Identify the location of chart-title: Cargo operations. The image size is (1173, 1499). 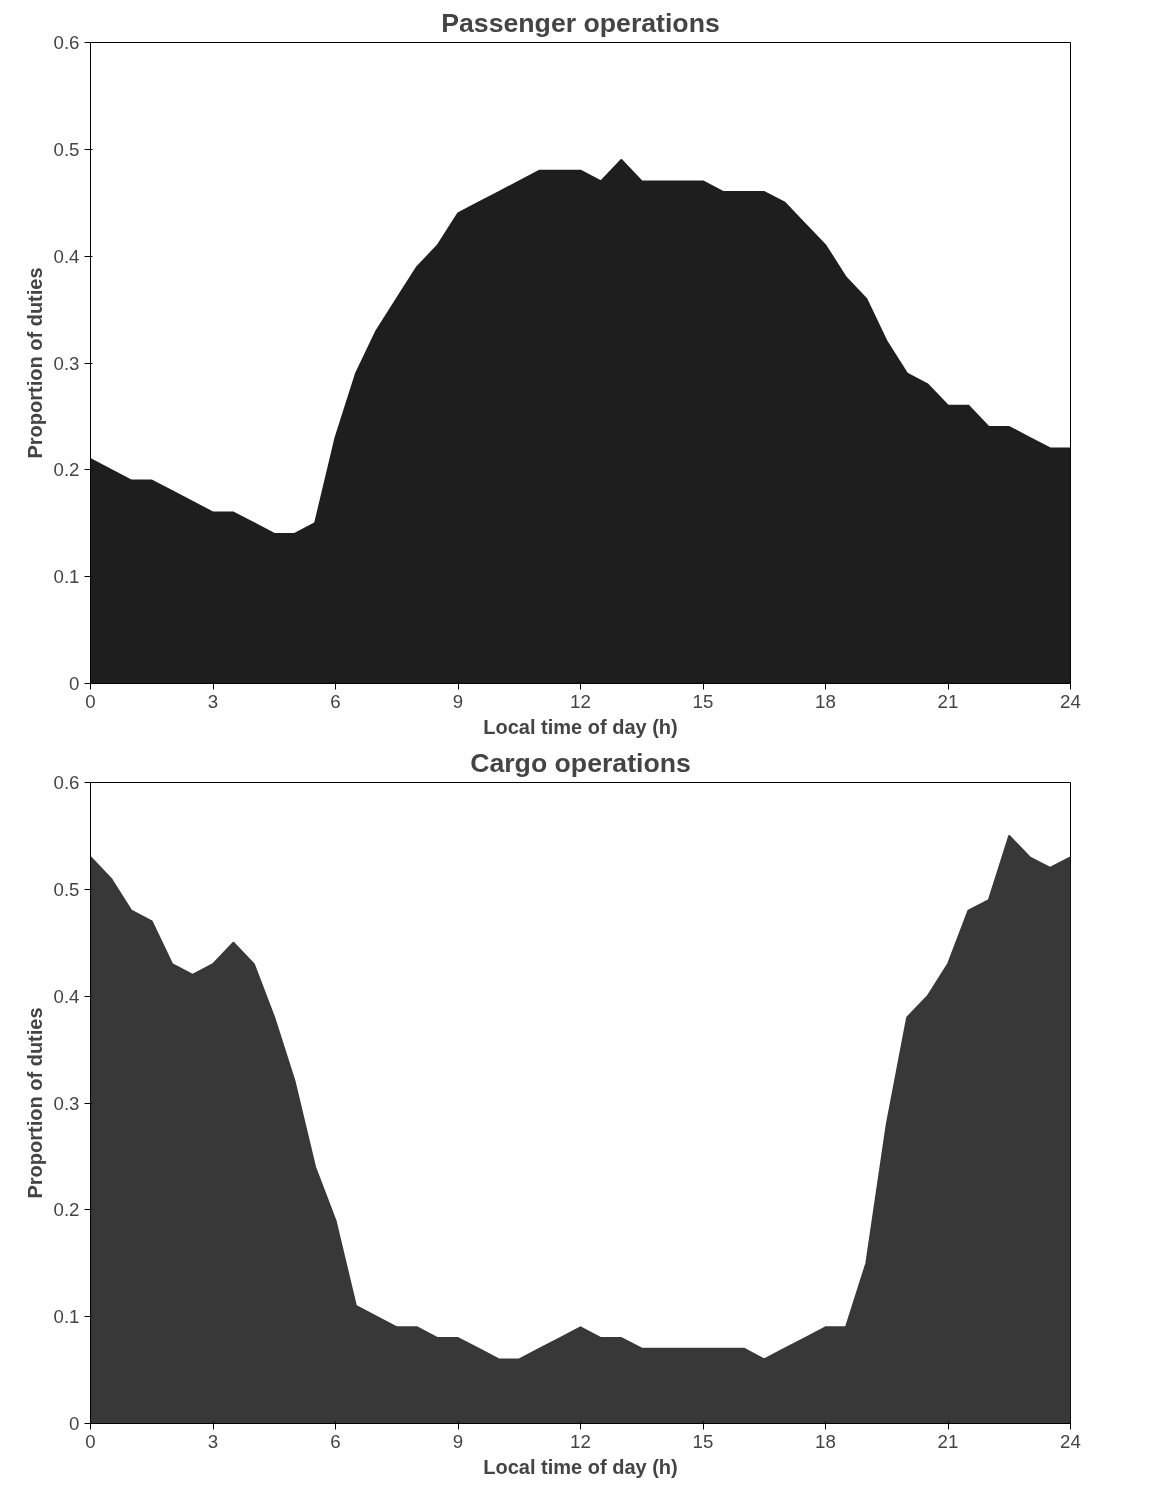
(580, 762).